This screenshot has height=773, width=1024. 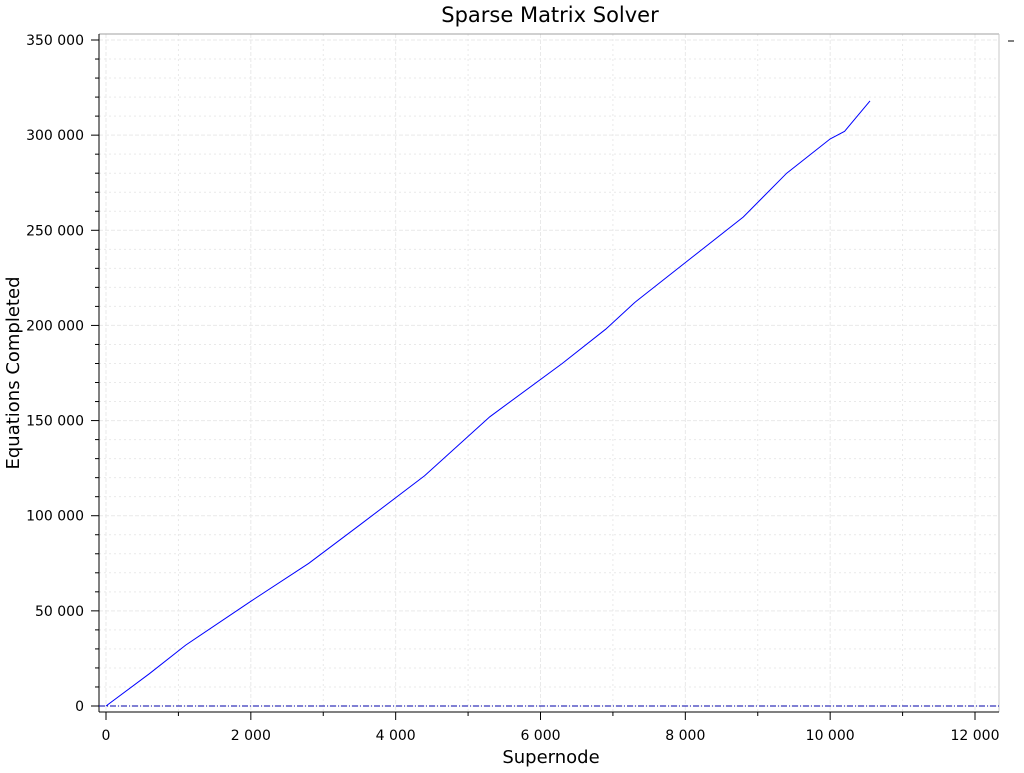 What do you see at coordinates (79, 707) in the screenshot?
I see `y-tick-label: 0` at bounding box center [79, 707].